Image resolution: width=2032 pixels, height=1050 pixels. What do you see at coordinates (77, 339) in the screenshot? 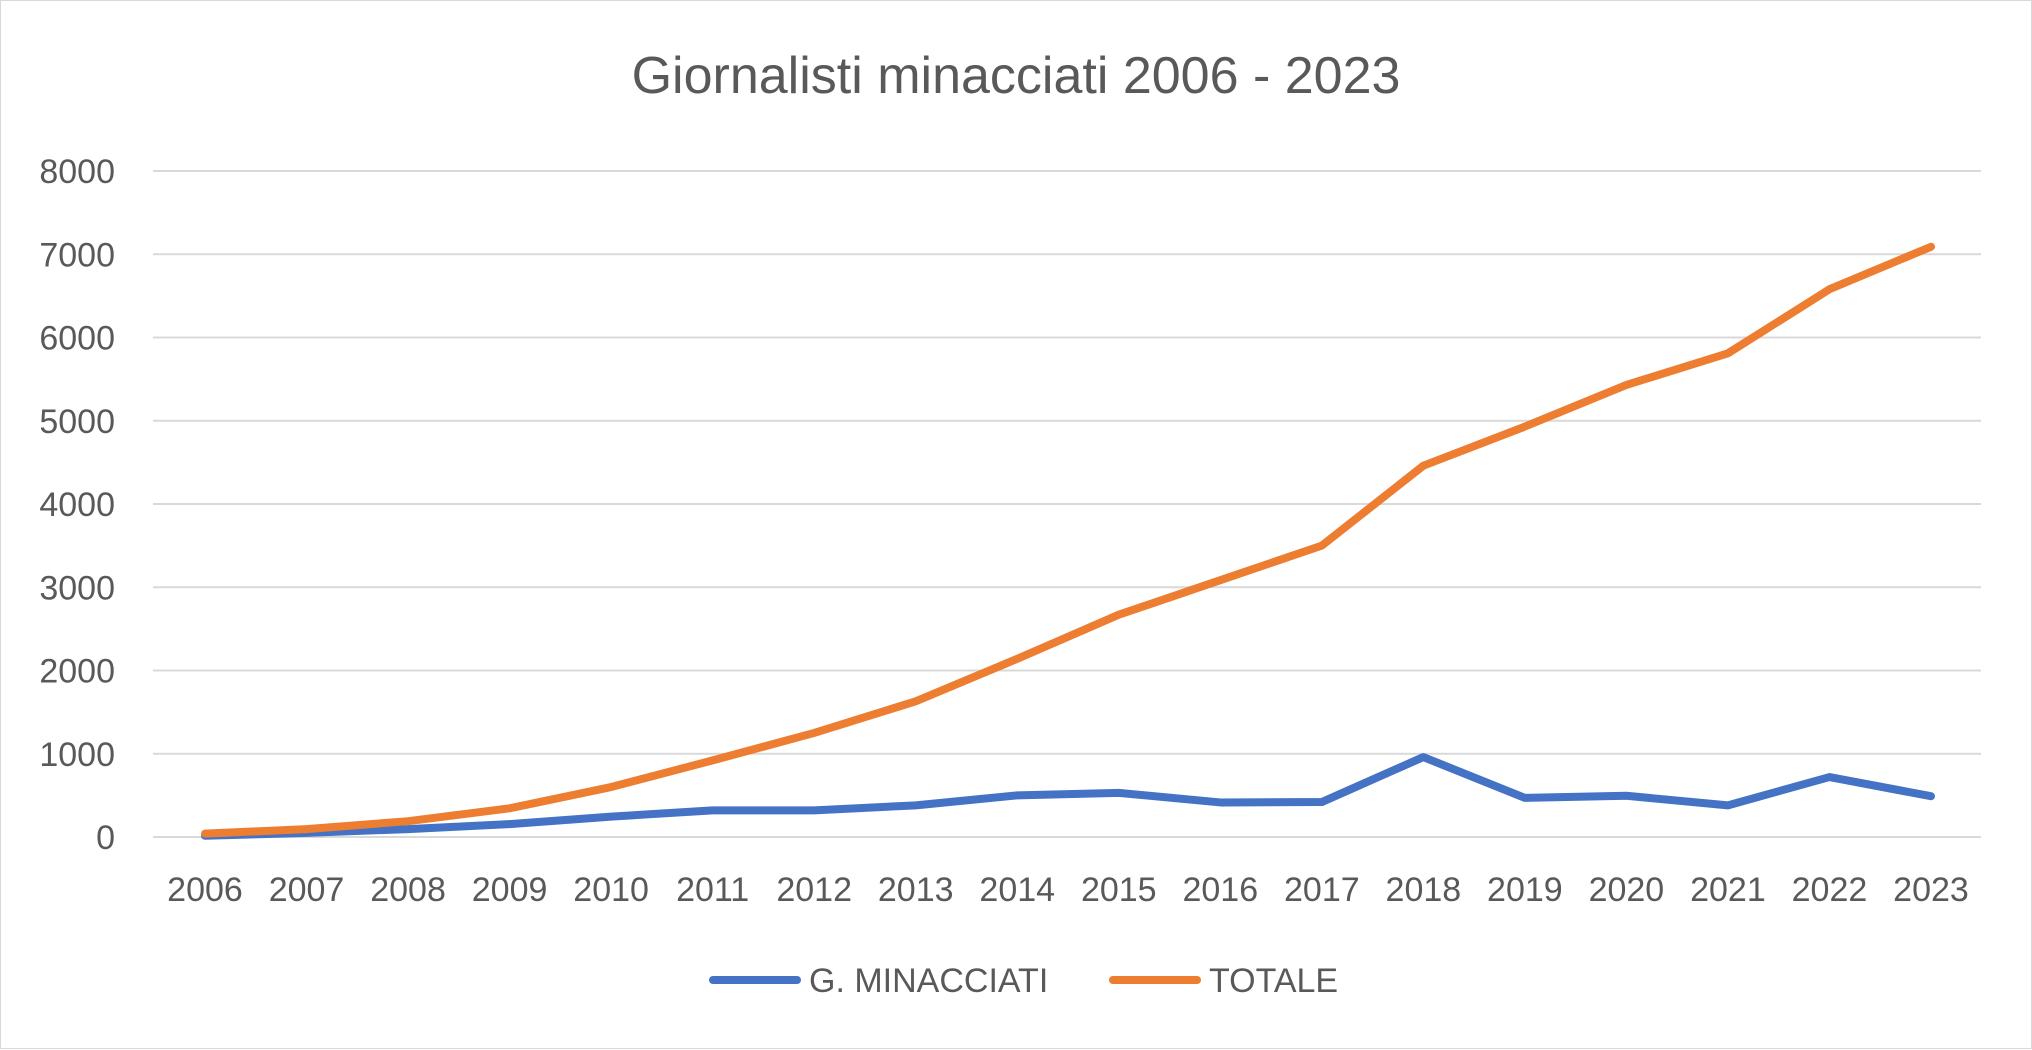
I see `y-tick-label: 6000` at bounding box center [77, 339].